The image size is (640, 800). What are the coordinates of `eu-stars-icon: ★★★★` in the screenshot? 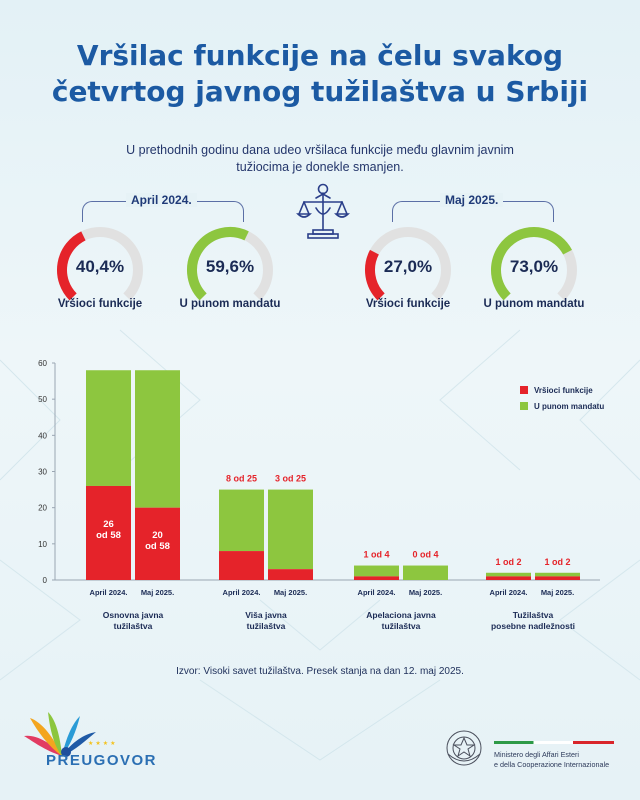 It's located at (103, 744).